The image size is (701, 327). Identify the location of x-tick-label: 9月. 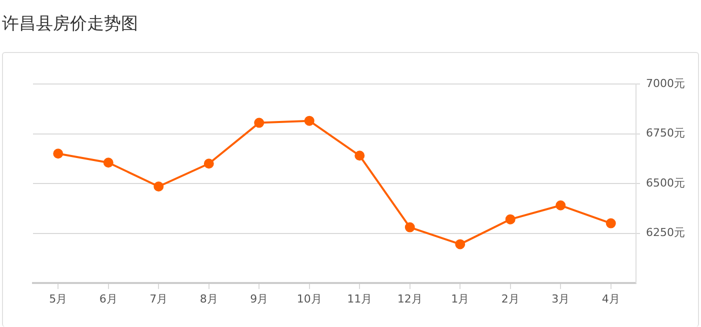
(259, 299).